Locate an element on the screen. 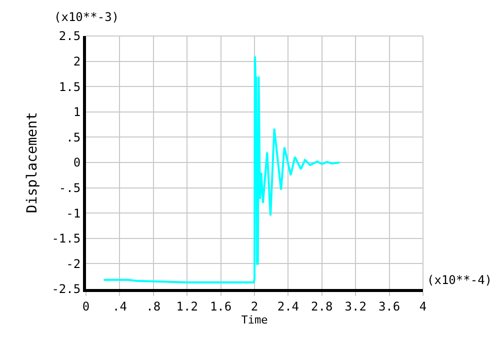 Image resolution: width=496 pixels, height=341 pixels. x-tick-label: 1.6 is located at coordinates (221, 306).